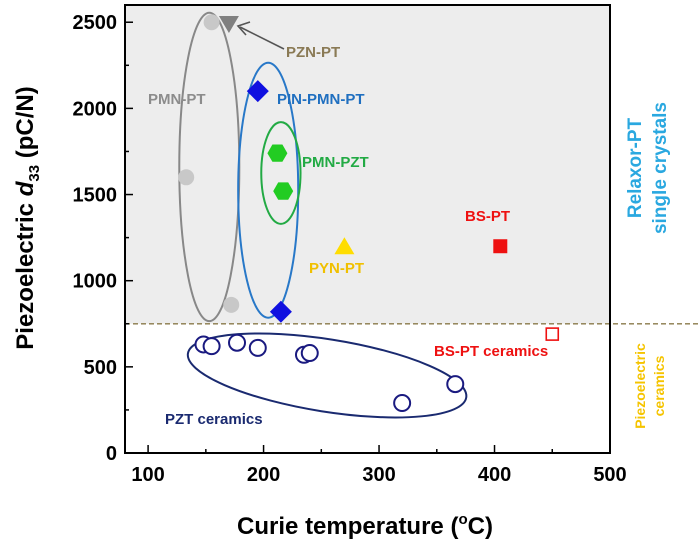 This screenshot has height=544, width=700. Describe the element at coordinates (635, 167) in the screenshot. I see `side-label-relaxor-line1: Relaxor-PT` at that location.